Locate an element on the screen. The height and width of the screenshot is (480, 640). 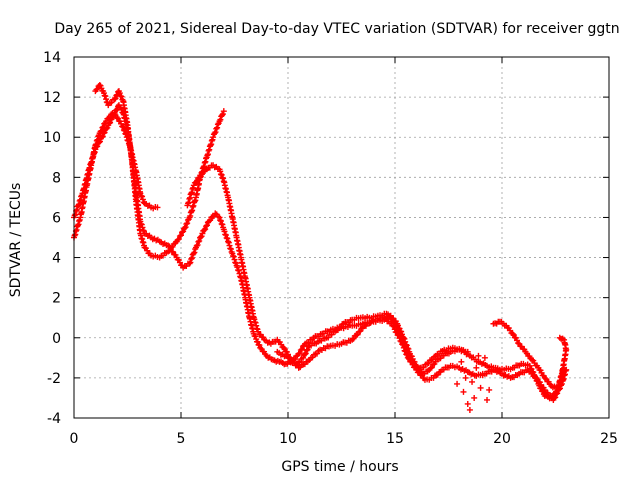
x-tick-label: 10 is located at coordinates (288, 439).